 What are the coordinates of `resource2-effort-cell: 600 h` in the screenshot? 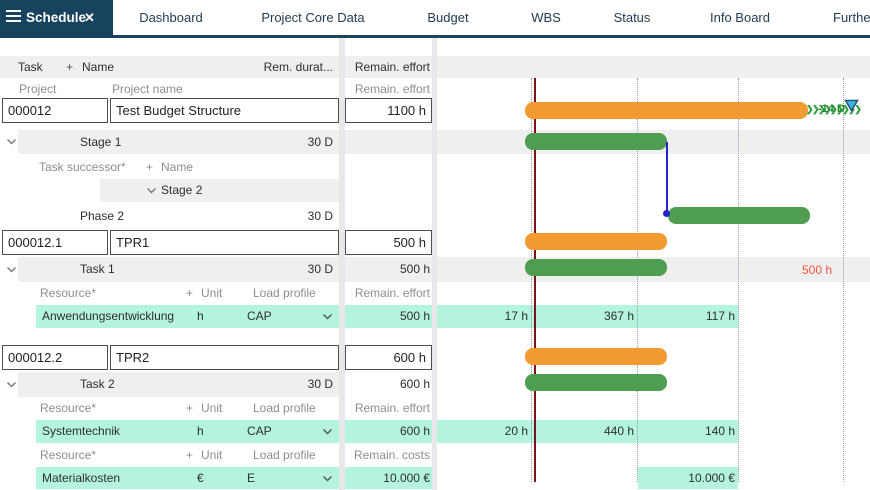 It's located at (388, 431).